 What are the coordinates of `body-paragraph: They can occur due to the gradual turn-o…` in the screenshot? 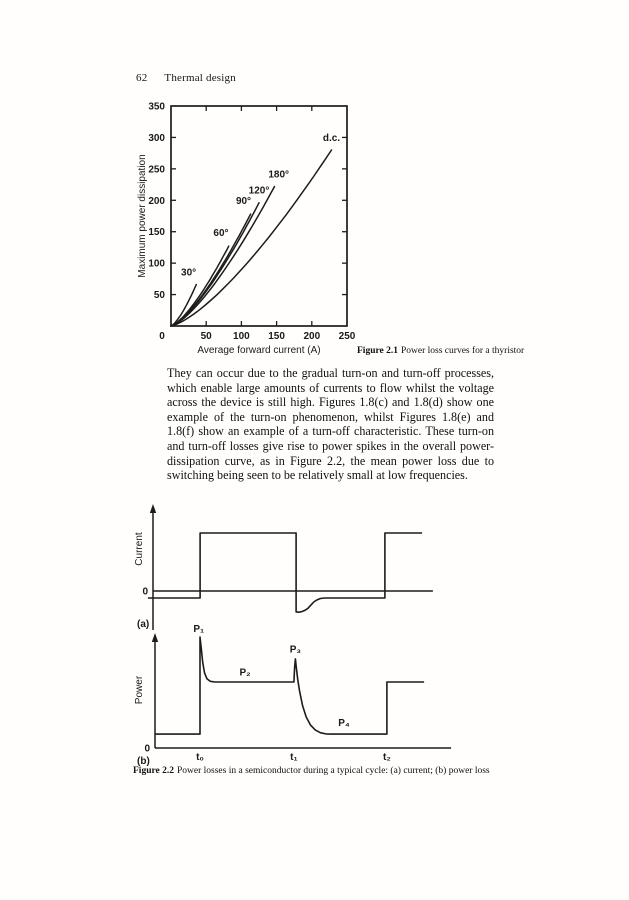 It's located at (330, 424).